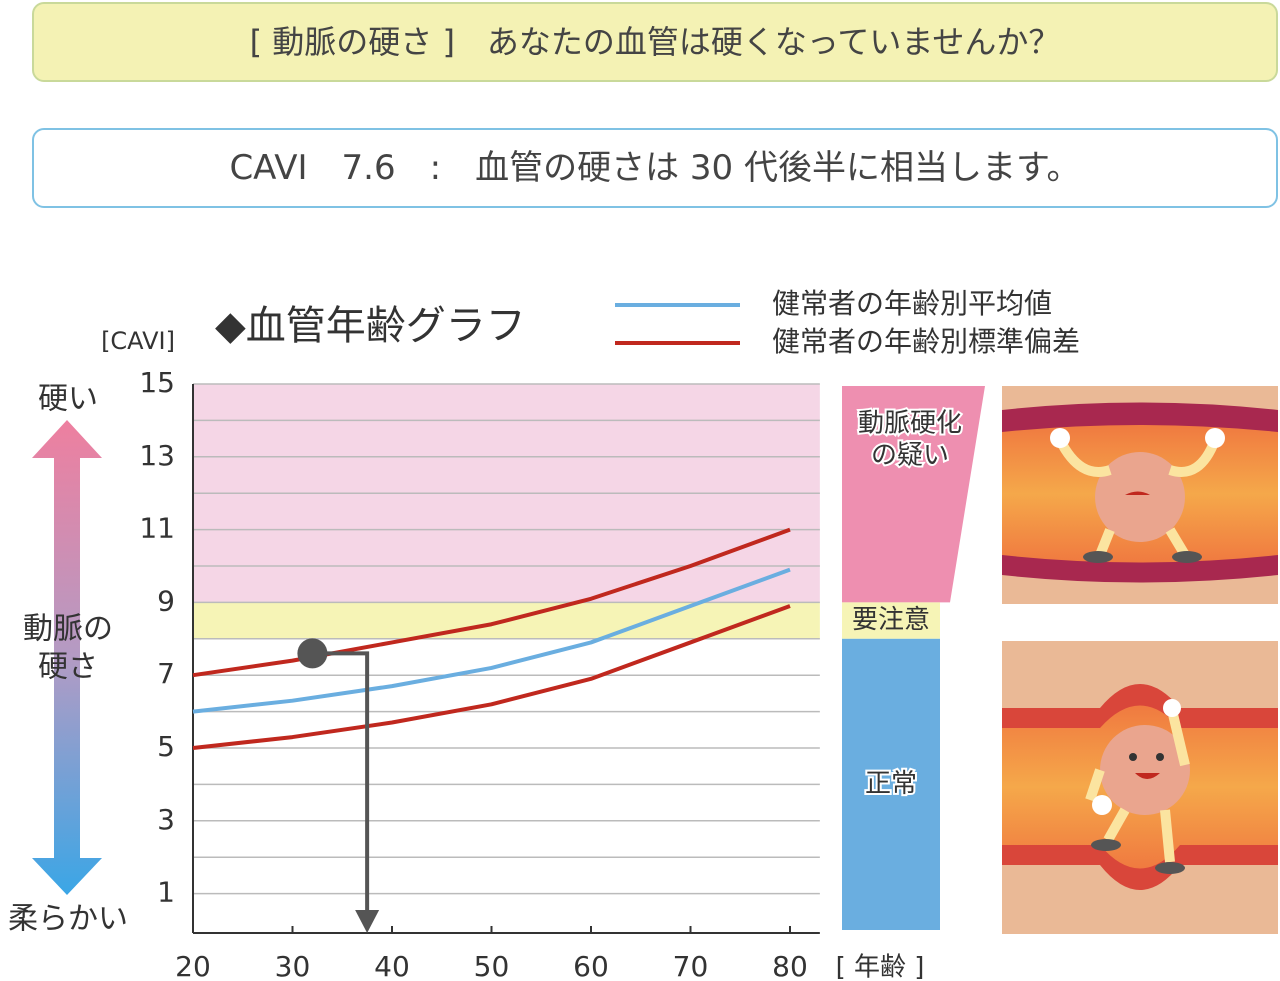 Image resolution: width=1280 pixels, height=981 pixels. Describe the element at coordinates (591, 965) in the screenshot. I see `x-tick-label: 60` at that location.